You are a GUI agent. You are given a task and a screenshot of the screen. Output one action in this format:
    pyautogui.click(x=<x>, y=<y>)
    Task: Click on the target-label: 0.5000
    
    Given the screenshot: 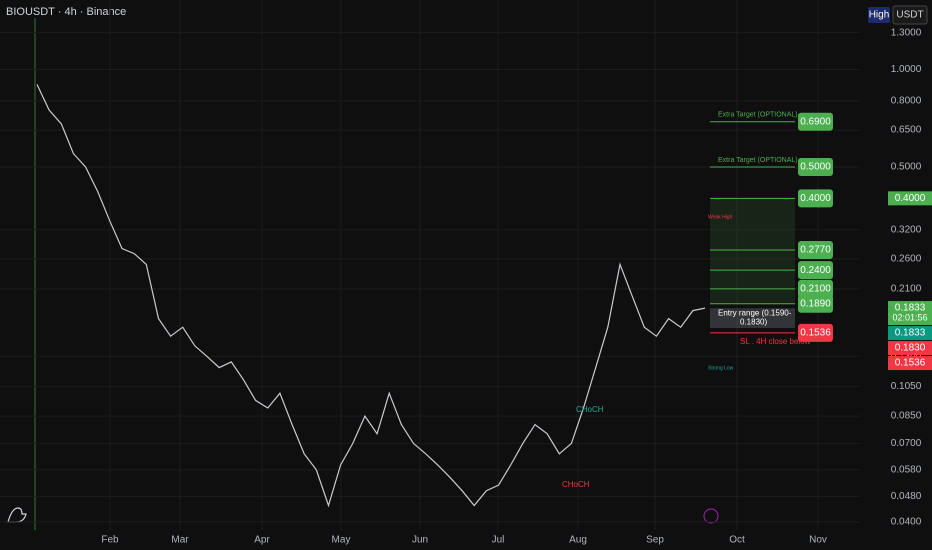 What is the action you would take?
    pyautogui.click(x=815, y=167)
    